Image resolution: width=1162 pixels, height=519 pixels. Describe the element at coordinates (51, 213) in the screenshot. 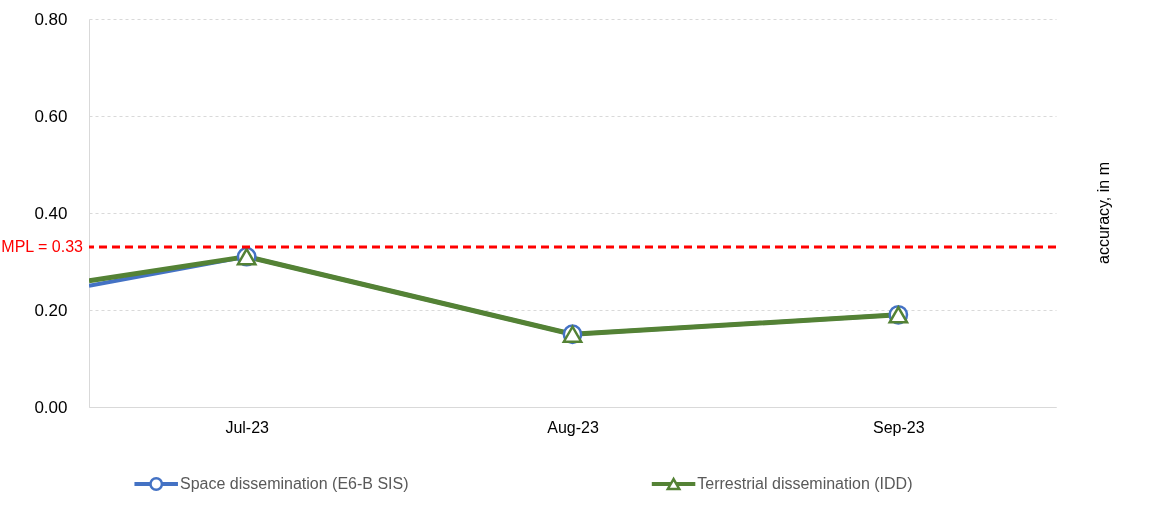

I see `y-tick-label: 0.40` at that location.